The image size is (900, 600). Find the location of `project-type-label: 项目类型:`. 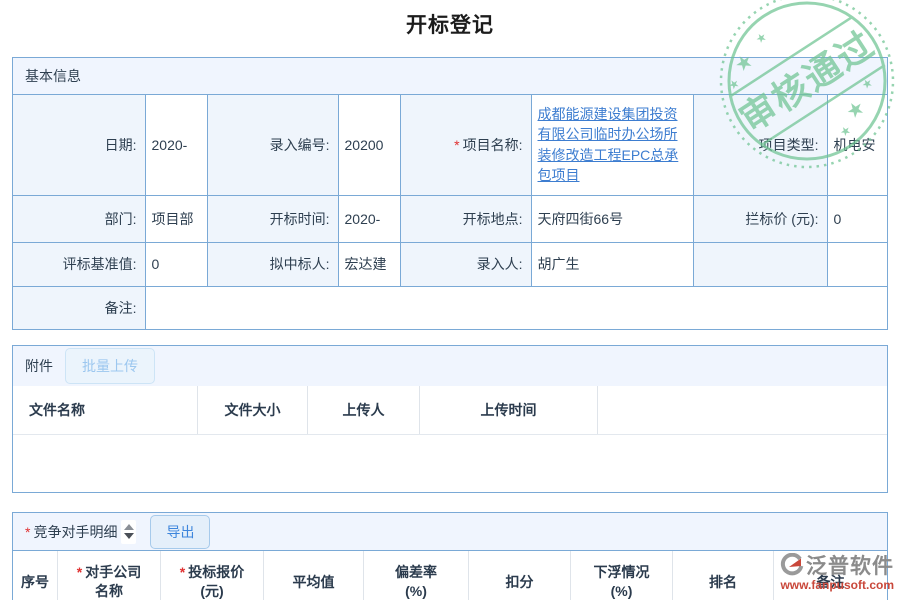

project-type-label: 项目类型: is located at coordinates (760, 145).